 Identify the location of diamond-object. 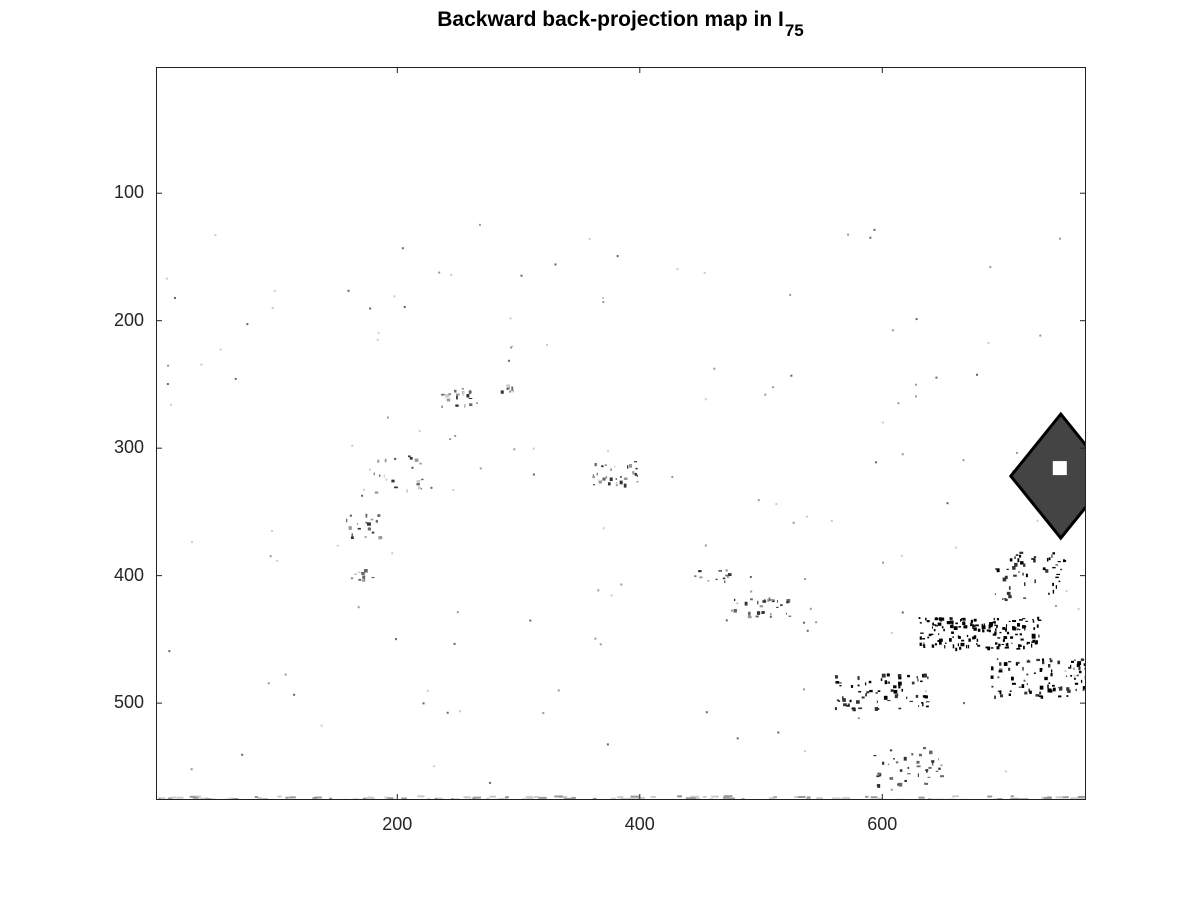
(1046, 476).